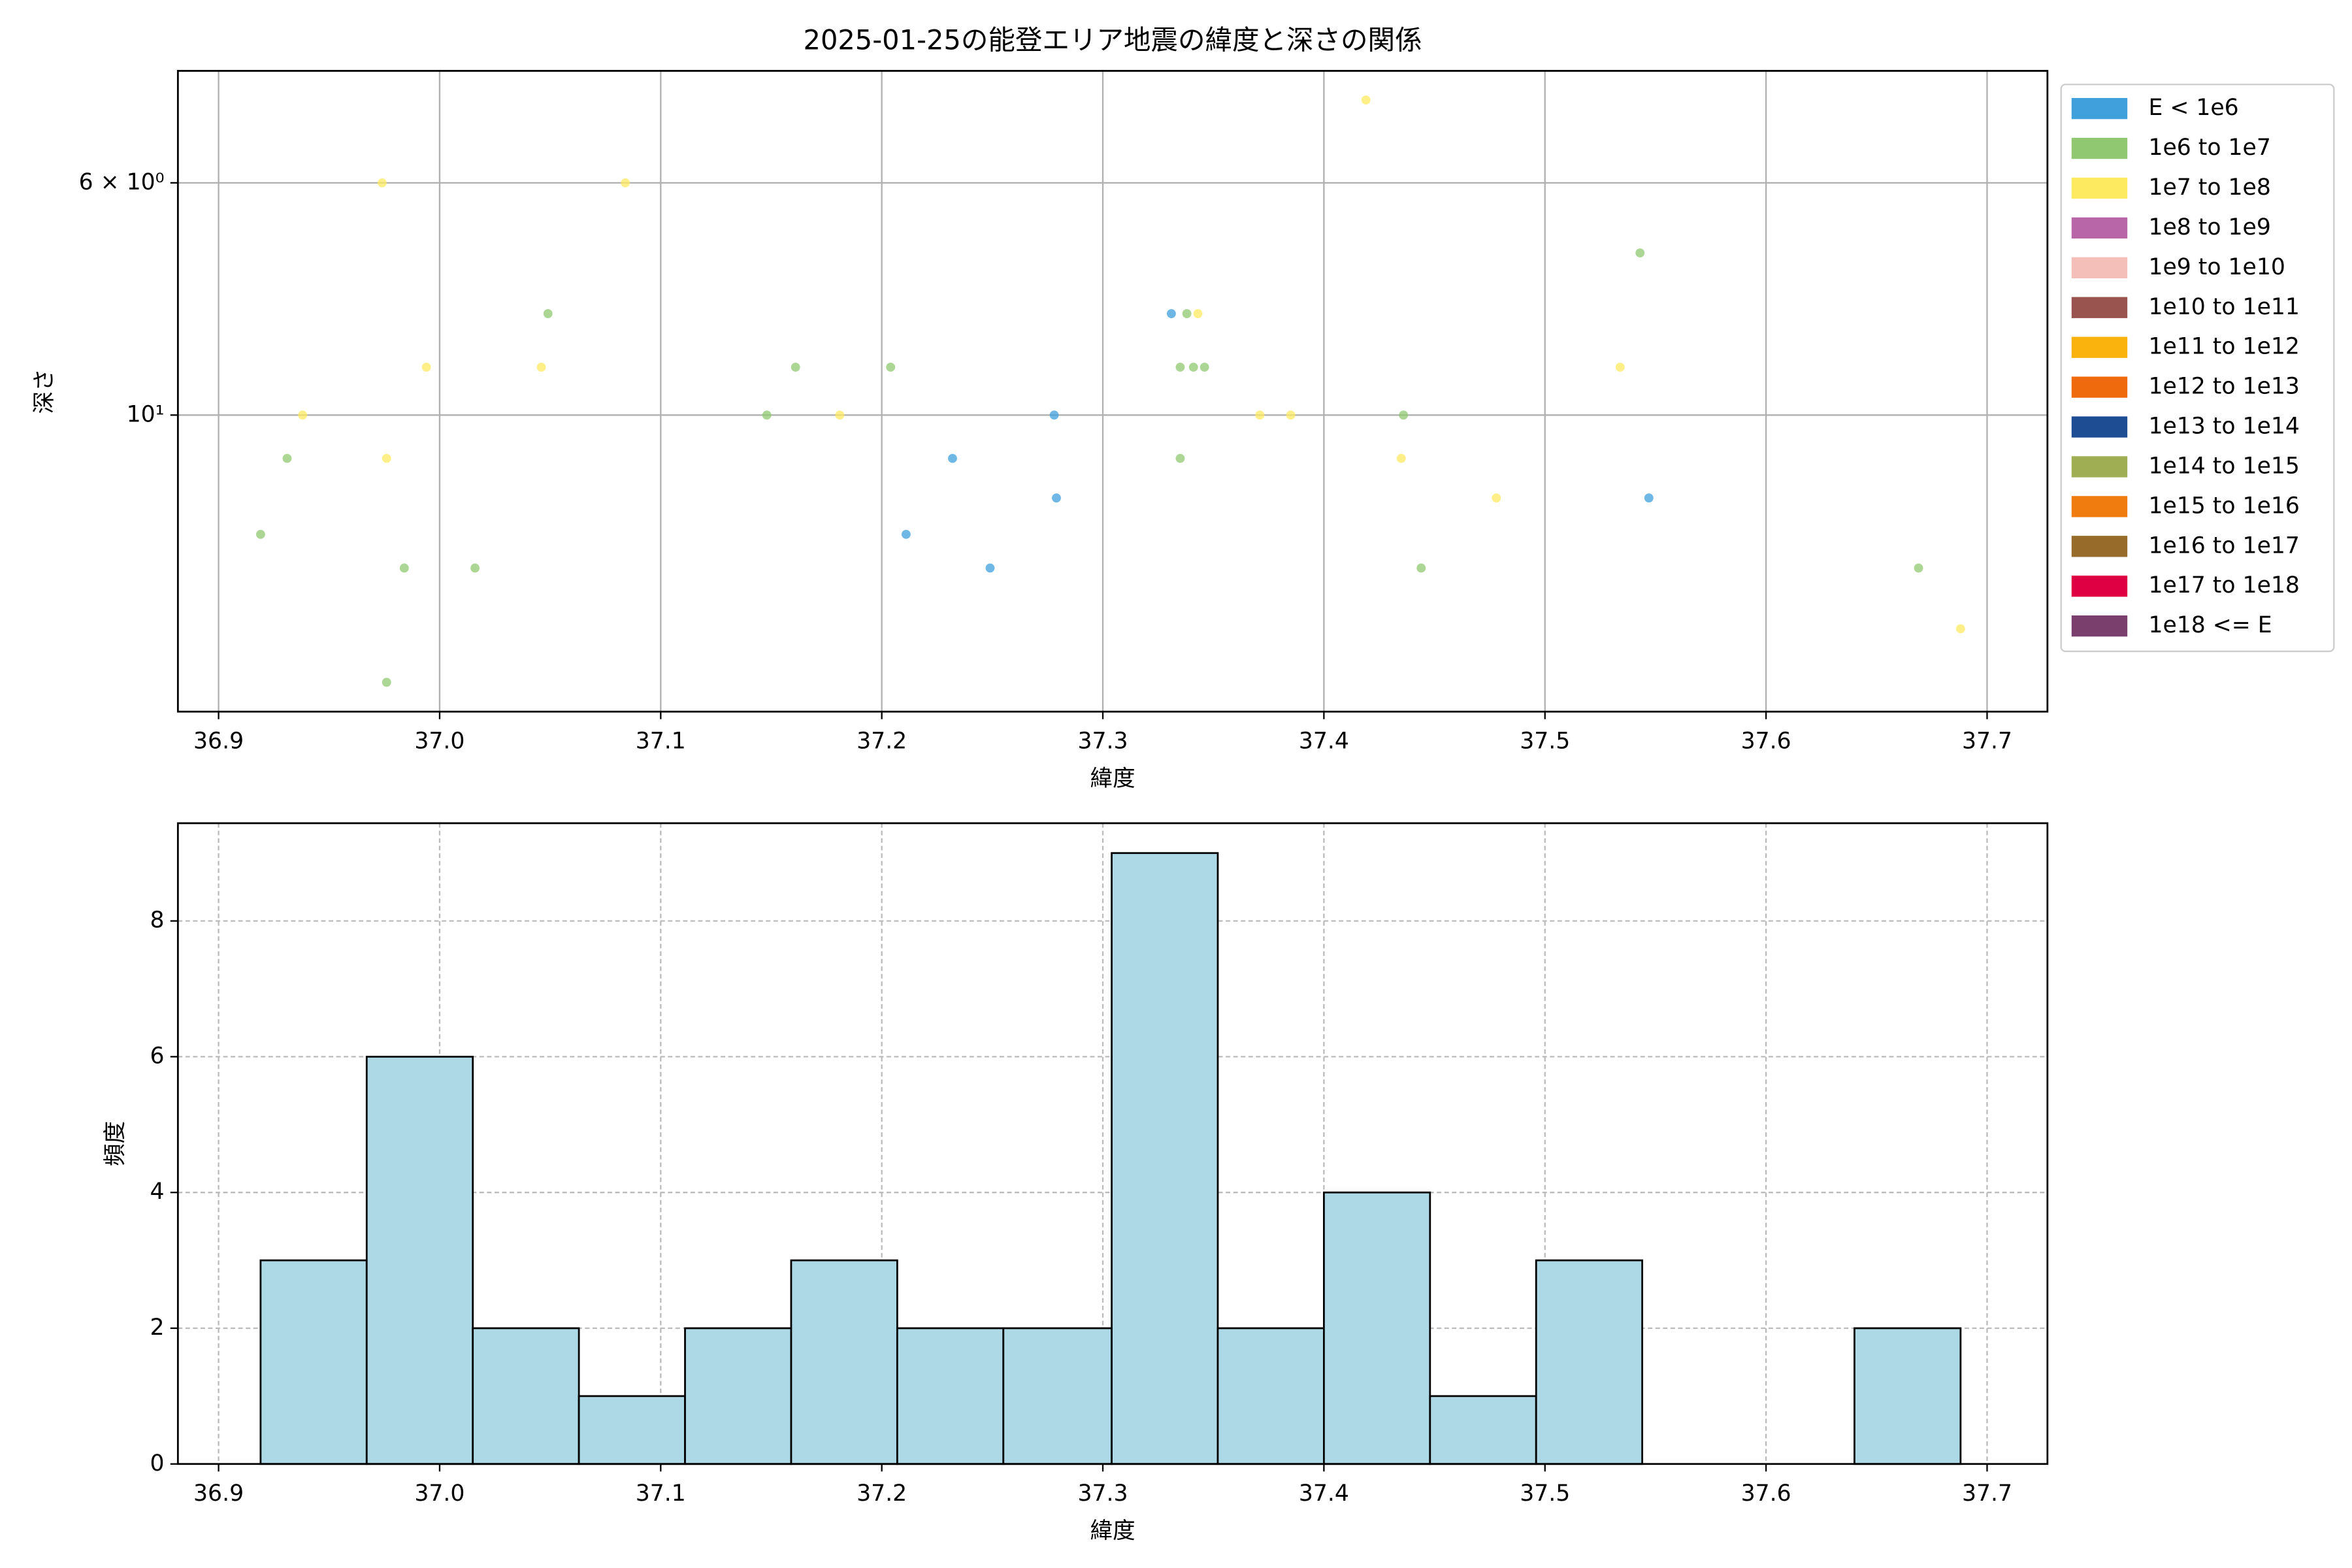 Image resolution: width=2352 pixels, height=1568 pixels. What do you see at coordinates (2223, 585) in the screenshot?
I see `legend-label: 1e17 to 1e18` at bounding box center [2223, 585].